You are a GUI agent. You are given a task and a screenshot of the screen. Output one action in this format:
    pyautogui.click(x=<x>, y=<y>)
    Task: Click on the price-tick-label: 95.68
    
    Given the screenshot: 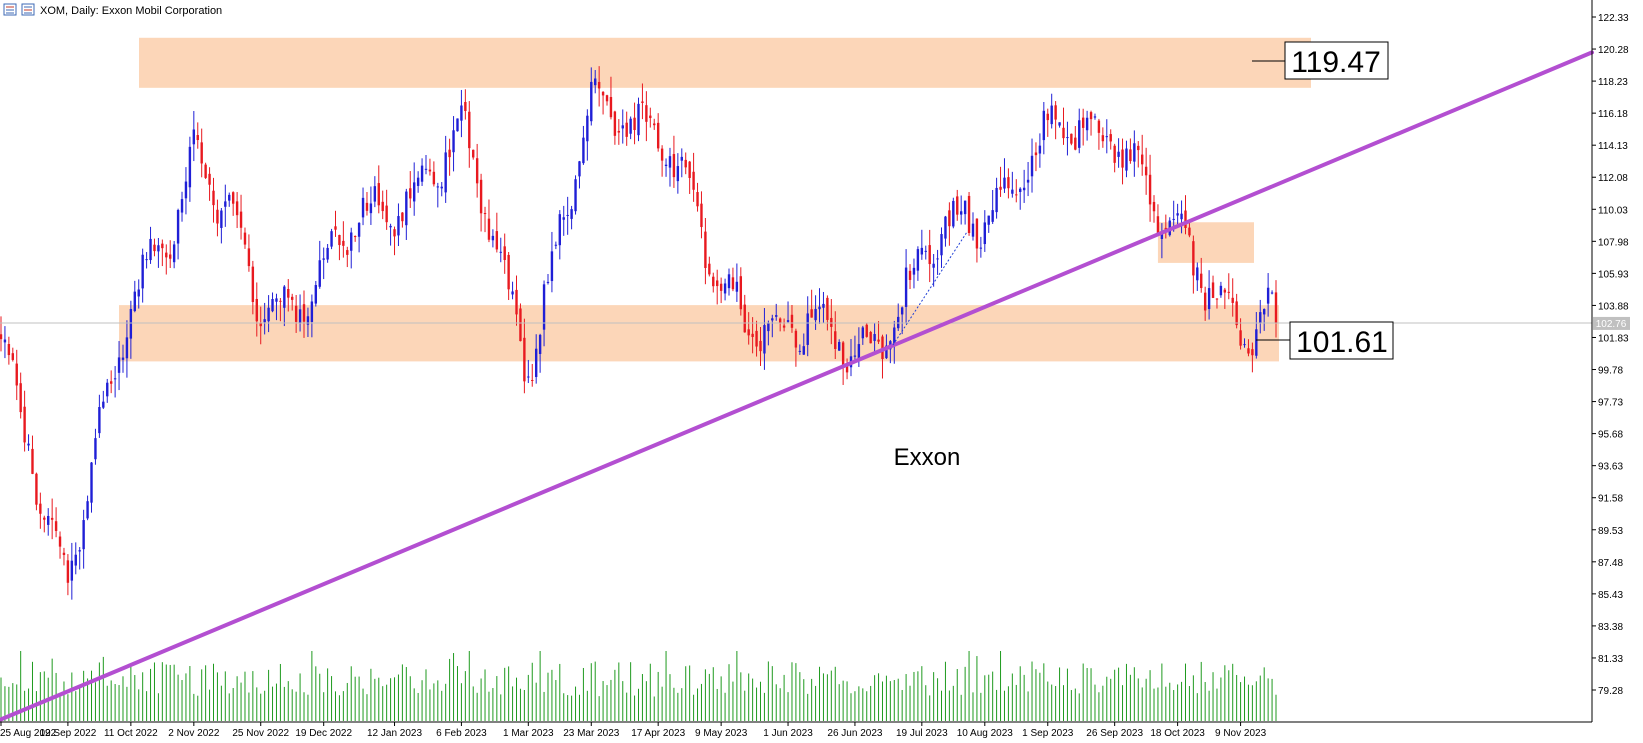 What is the action you would take?
    pyautogui.click(x=1610, y=435)
    